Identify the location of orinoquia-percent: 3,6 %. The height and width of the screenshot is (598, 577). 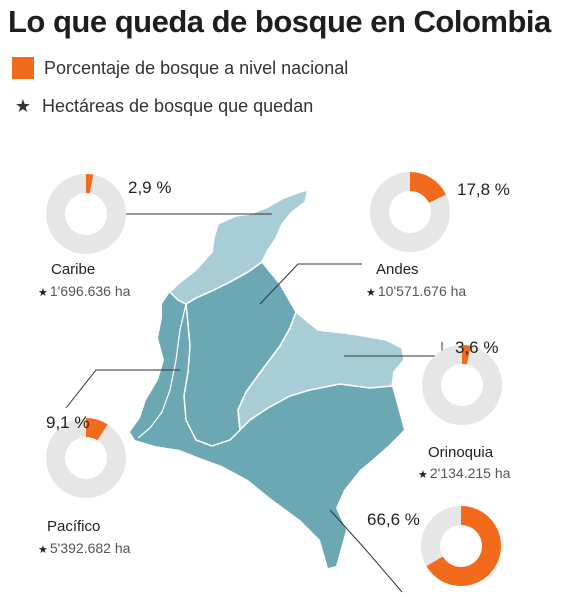
(477, 347).